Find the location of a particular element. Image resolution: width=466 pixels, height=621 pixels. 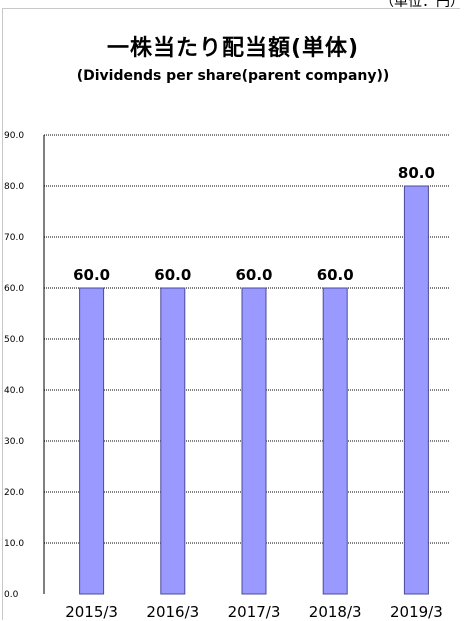

y-tick-label: 20.0 is located at coordinates (14, 493).